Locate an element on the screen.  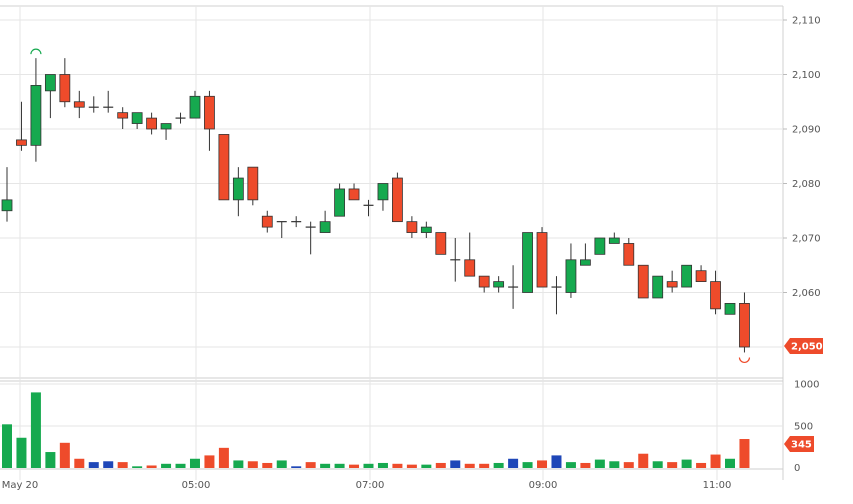
time-tick-label: 11:00 is located at coordinates (717, 485).